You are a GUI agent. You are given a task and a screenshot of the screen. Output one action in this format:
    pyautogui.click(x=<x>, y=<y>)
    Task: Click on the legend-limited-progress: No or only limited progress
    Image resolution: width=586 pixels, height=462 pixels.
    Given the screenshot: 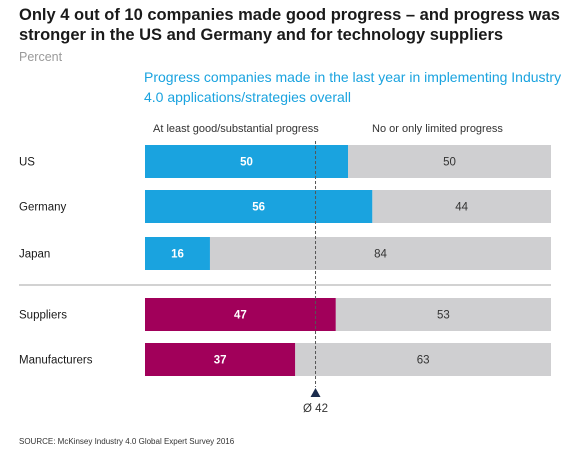 What is the action you would take?
    pyautogui.click(x=437, y=129)
    